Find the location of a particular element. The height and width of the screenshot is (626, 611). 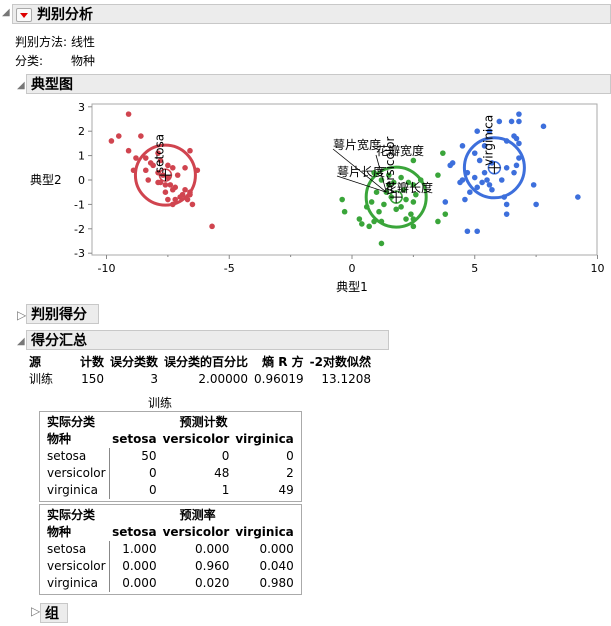

col-header: versicolor is located at coordinates (196, 532).